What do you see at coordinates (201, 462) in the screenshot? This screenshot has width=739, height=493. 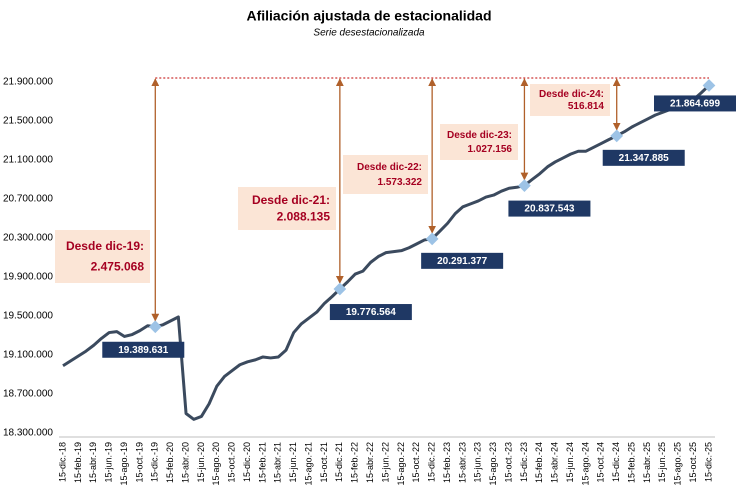 I see `x-tick-label: 15-jun.-20` at bounding box center [201, 462].